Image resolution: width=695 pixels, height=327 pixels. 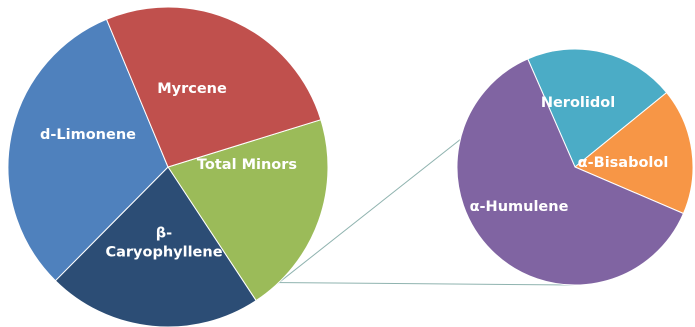 What do you see at coordinates (578, 103) in the screenshot?
I see `breakdown-label-nerolidol: Nerolidol` at bounding box center [578, 103].